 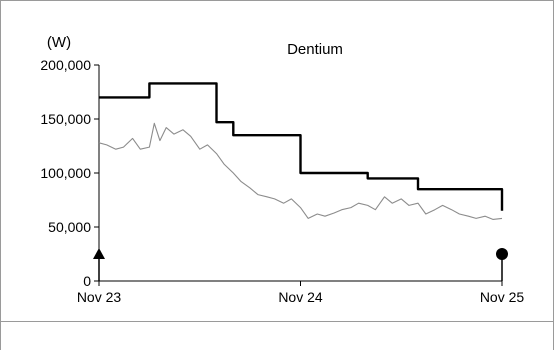 I want to click on chart-title: Dentium, so click(x=315, y=49).